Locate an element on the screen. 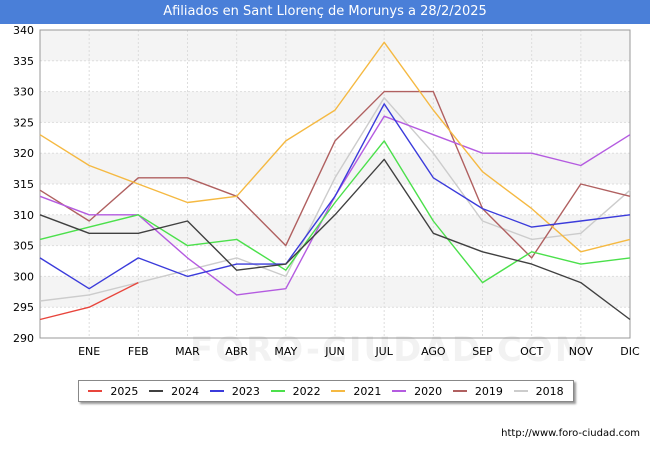  x-tick-label: ENE is located at coordinates (89, 351).